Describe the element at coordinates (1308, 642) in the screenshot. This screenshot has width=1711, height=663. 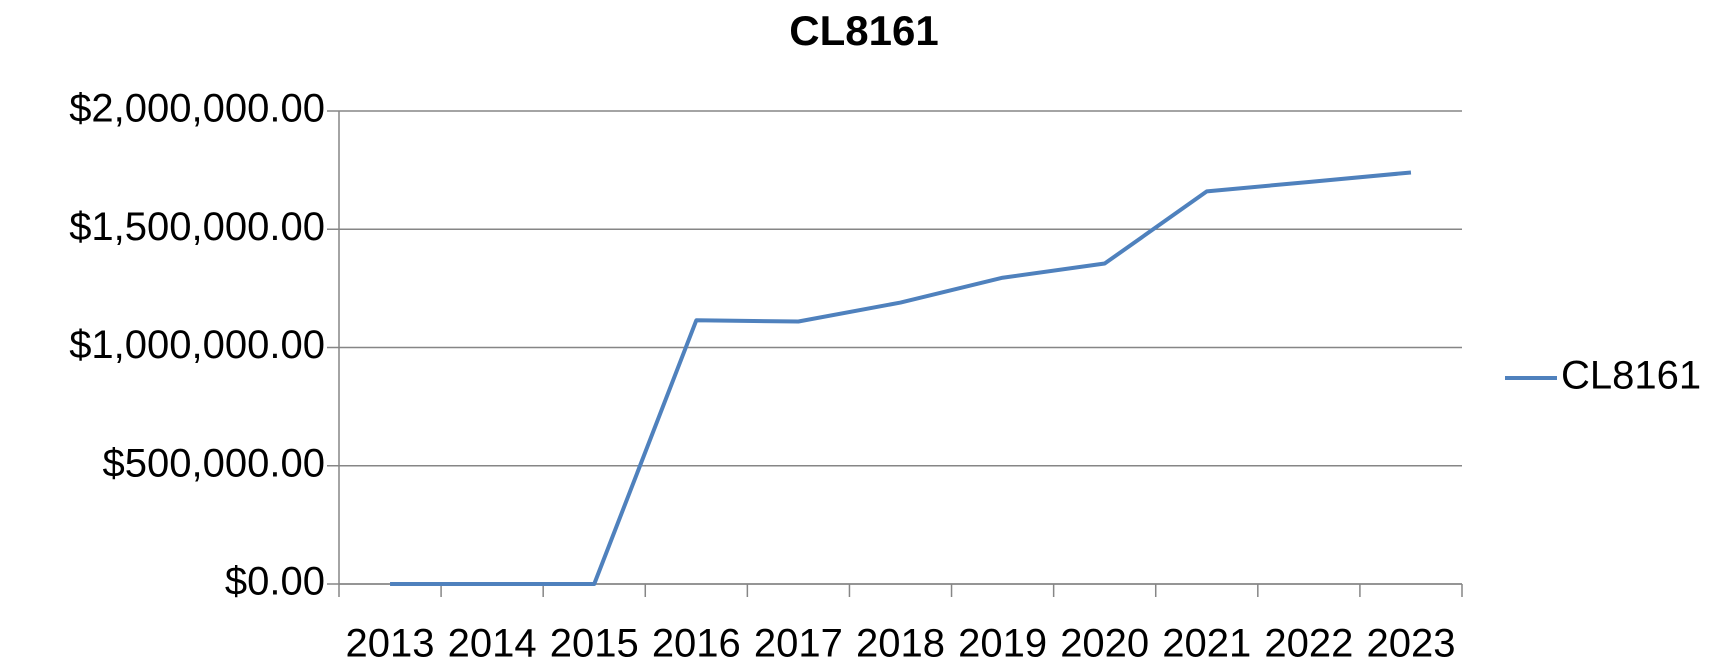
I see `x-tick-label: 2022` at that location.